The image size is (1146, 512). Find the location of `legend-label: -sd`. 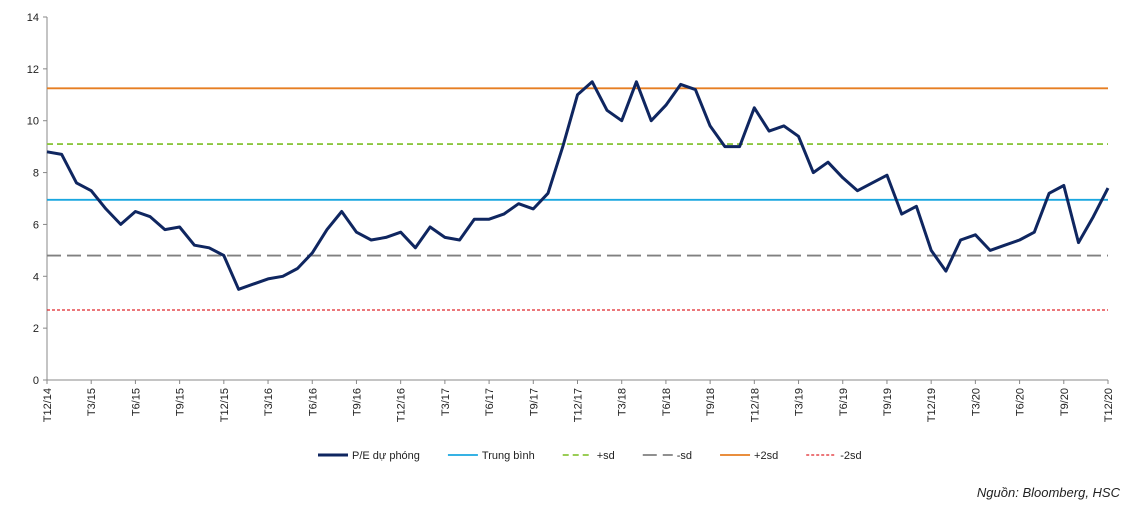

legend-label: -sd is located at coordinates (684, 456).